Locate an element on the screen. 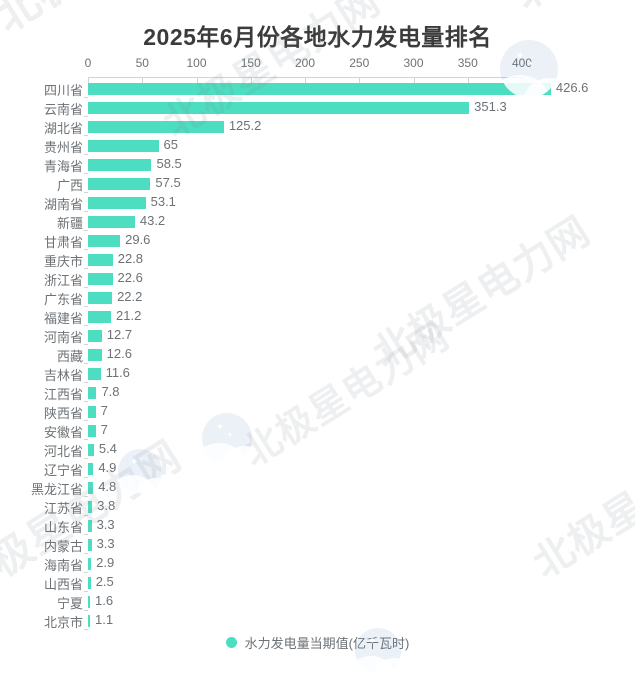  chart-legend: 水力发电量当期值(亿千瓦时) is located at coordinates (317, 642).